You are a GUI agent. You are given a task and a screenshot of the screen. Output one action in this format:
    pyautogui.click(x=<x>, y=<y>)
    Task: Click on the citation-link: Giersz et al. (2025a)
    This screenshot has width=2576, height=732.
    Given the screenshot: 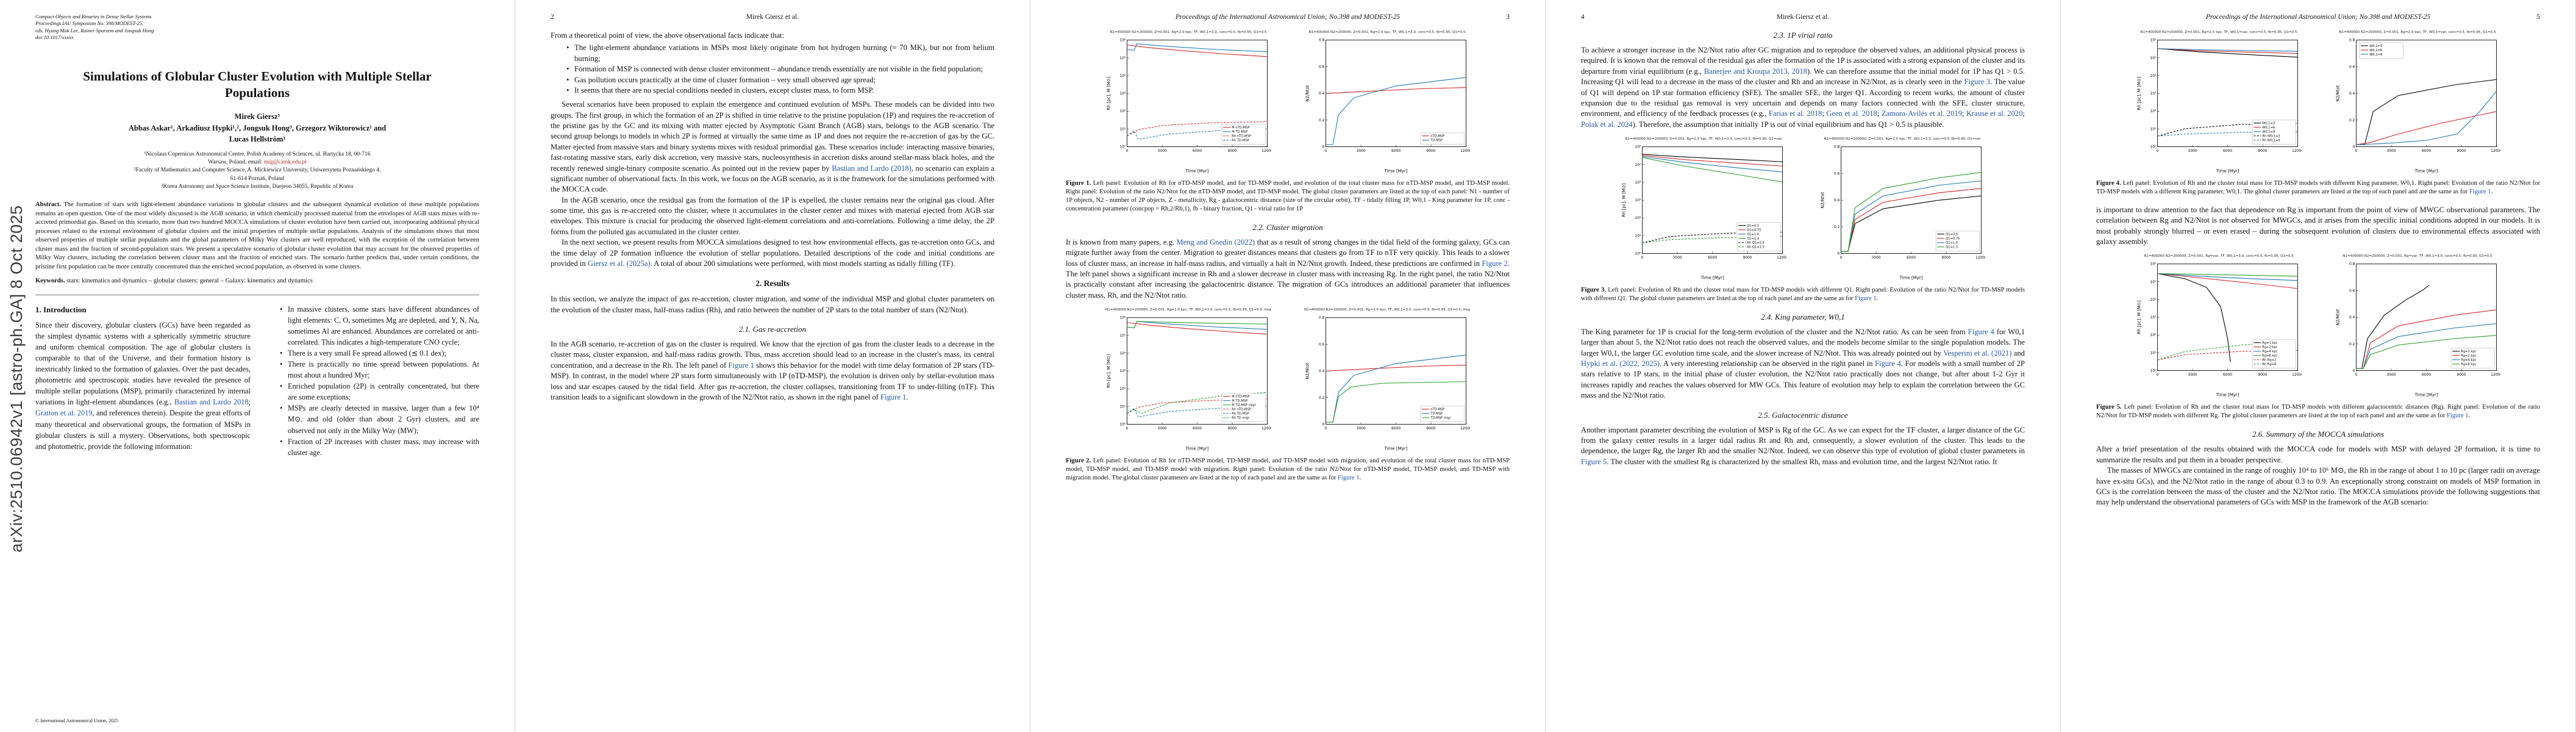 What is the action you would take?
    pyautogui.click(x=619, y=263)
    